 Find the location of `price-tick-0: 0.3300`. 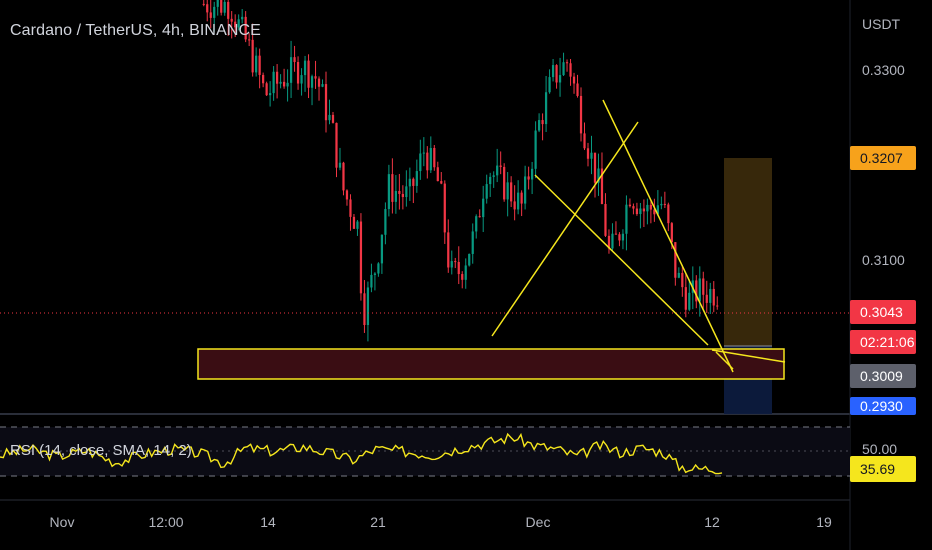

price-tick-0: 0.3300 is located at coordinates (883, 70).